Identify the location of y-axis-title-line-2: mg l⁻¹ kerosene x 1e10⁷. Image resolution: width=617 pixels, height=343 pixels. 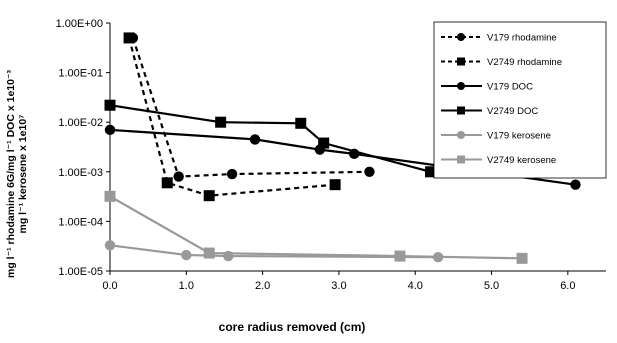
(23, 173).